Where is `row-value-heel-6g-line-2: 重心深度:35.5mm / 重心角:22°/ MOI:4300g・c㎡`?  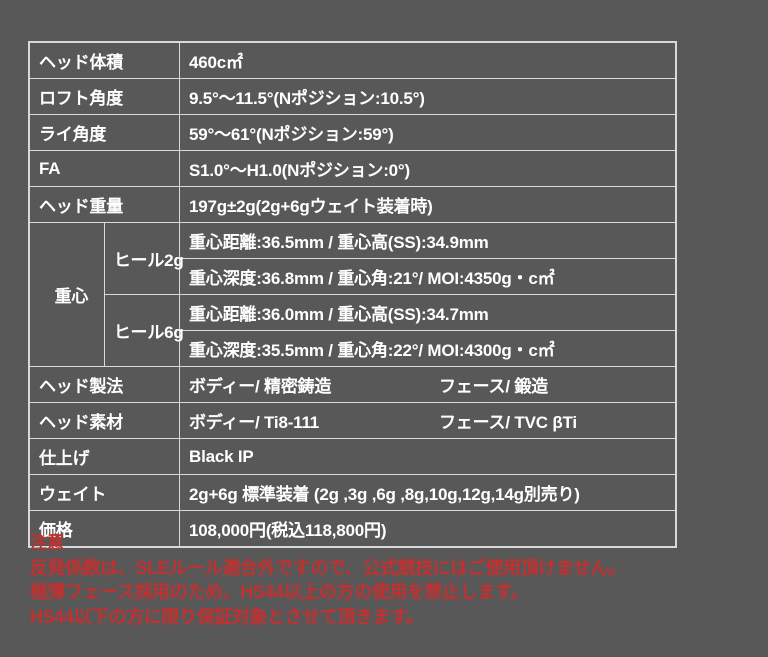
row-value-heel-6g-line-2: 重心深度:35.5mm / 重心角:22°/ MOI:4300g・c㎡ is located at coordinates (428, 348).